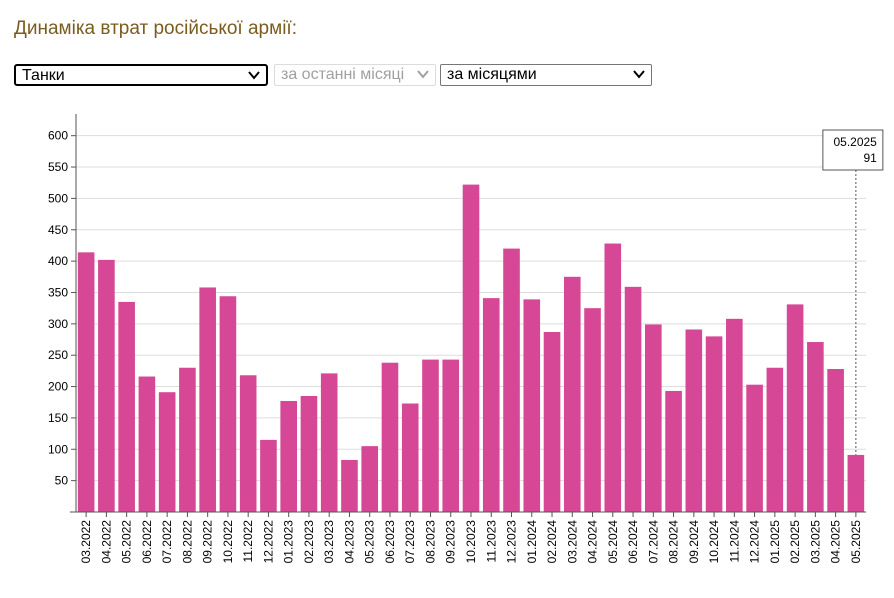  What do you see at coordinates (471, 542) in the screenshot?
I see `x-tick-label: 10.2023` at bounding box center [471, 542].